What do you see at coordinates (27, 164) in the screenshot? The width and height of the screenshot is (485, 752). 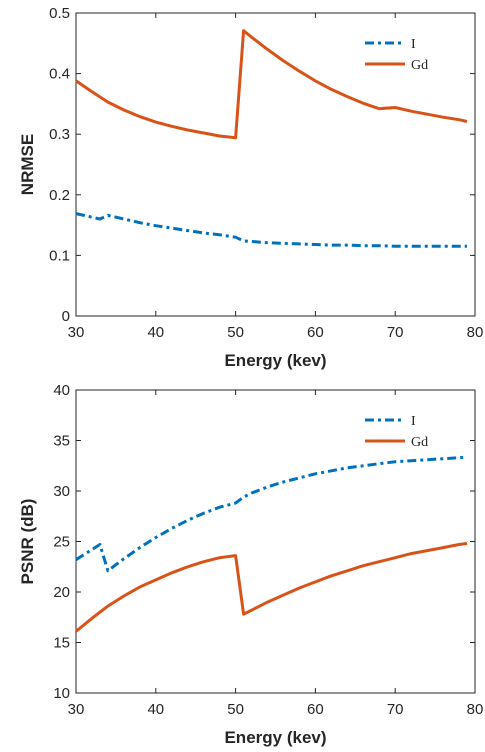 I see `nrmse-y-axis-label: NRMSE` at bounding box center [27, 164].